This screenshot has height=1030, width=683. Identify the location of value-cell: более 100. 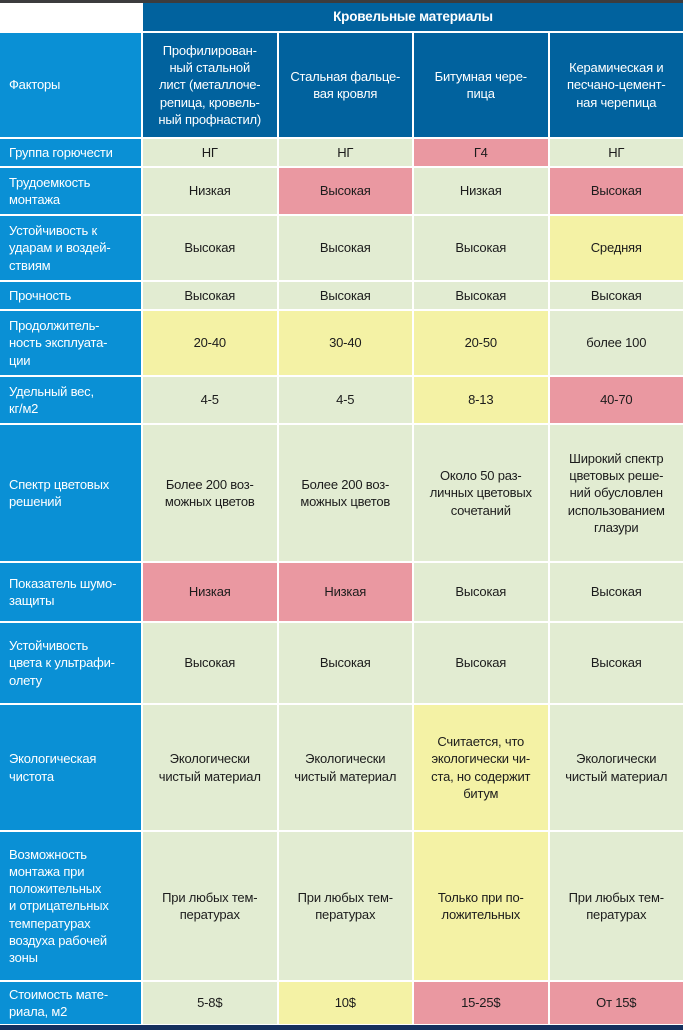
(616, 343).